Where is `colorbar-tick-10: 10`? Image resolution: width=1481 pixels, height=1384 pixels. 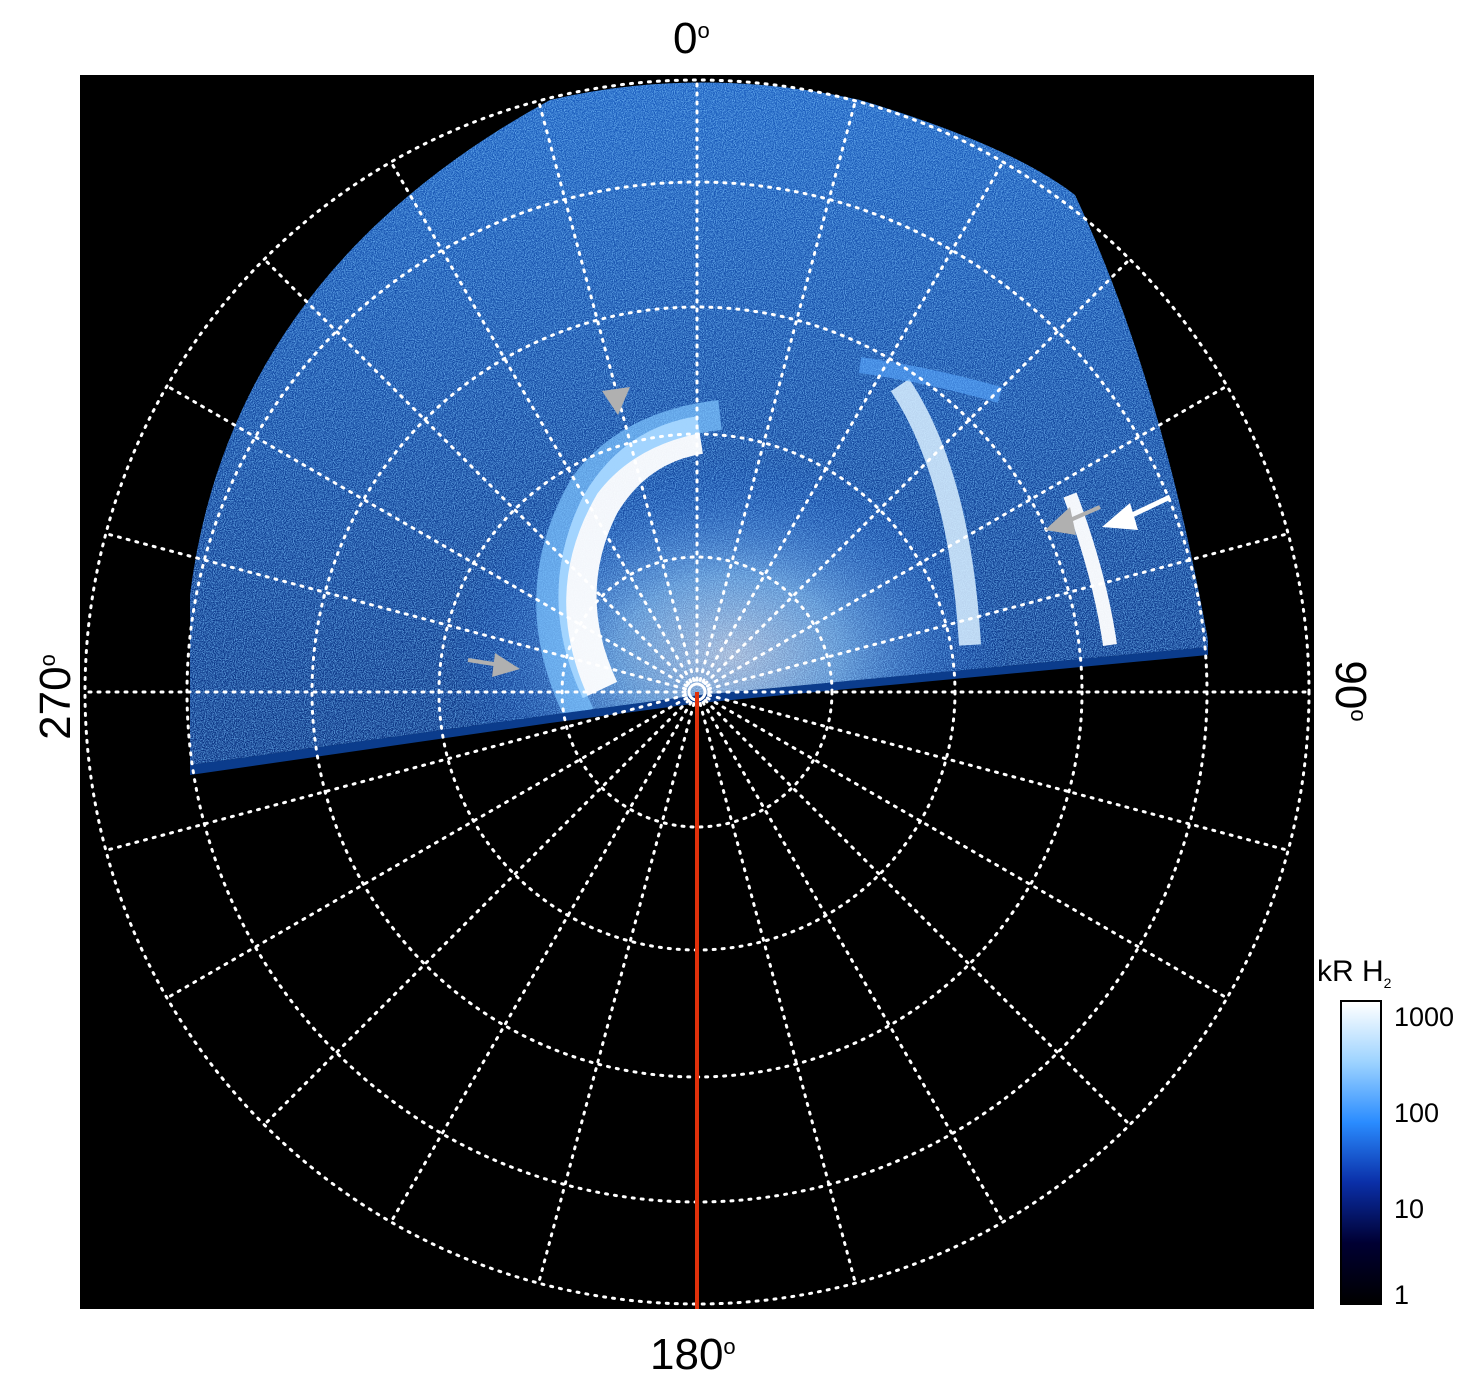
colorbar-tick-10: 10 is located at coordinates (1409, 1209).